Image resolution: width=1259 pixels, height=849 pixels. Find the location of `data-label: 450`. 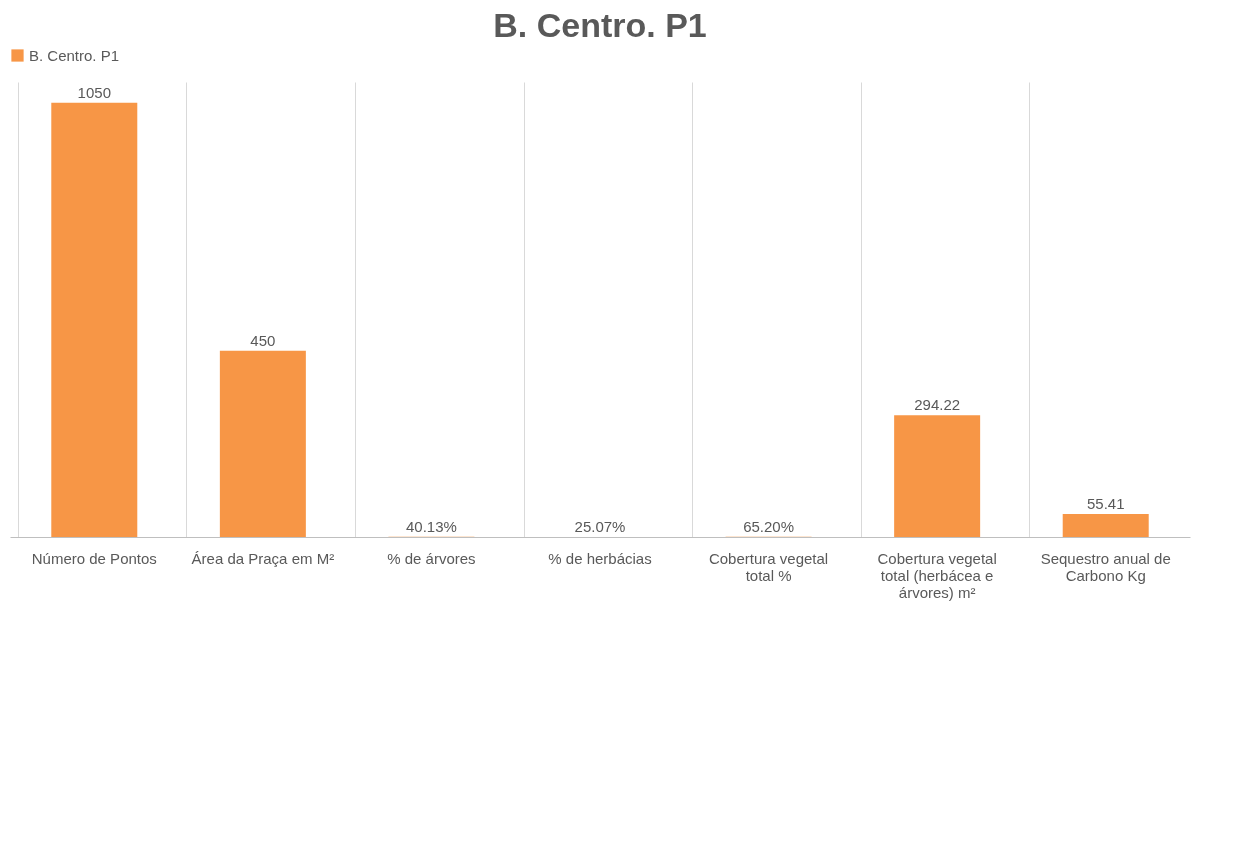

data-label: 450 is located at coordinates (263, 340).